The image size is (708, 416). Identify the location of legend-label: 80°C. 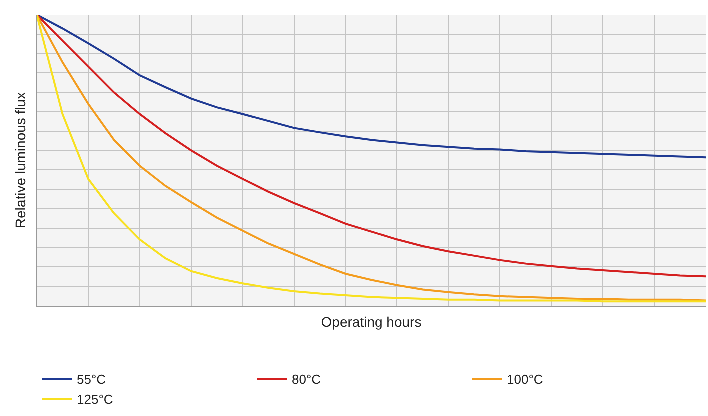
(307, 380).